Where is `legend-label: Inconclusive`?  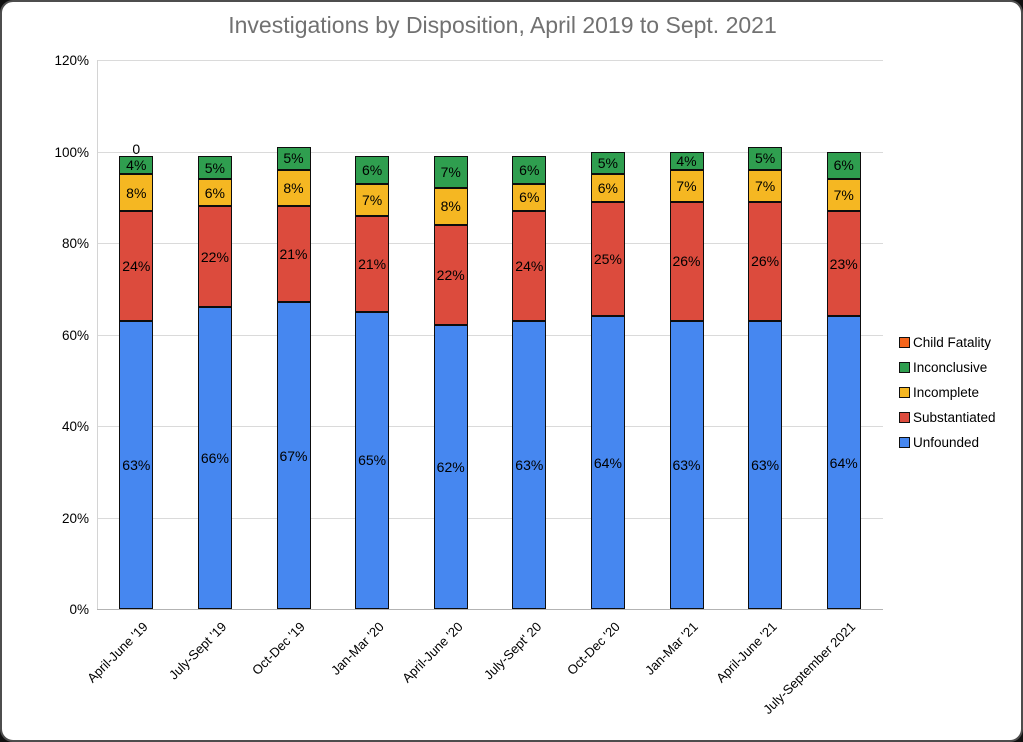 legend-label: Inconclusive is located at coordinates (950, 367).